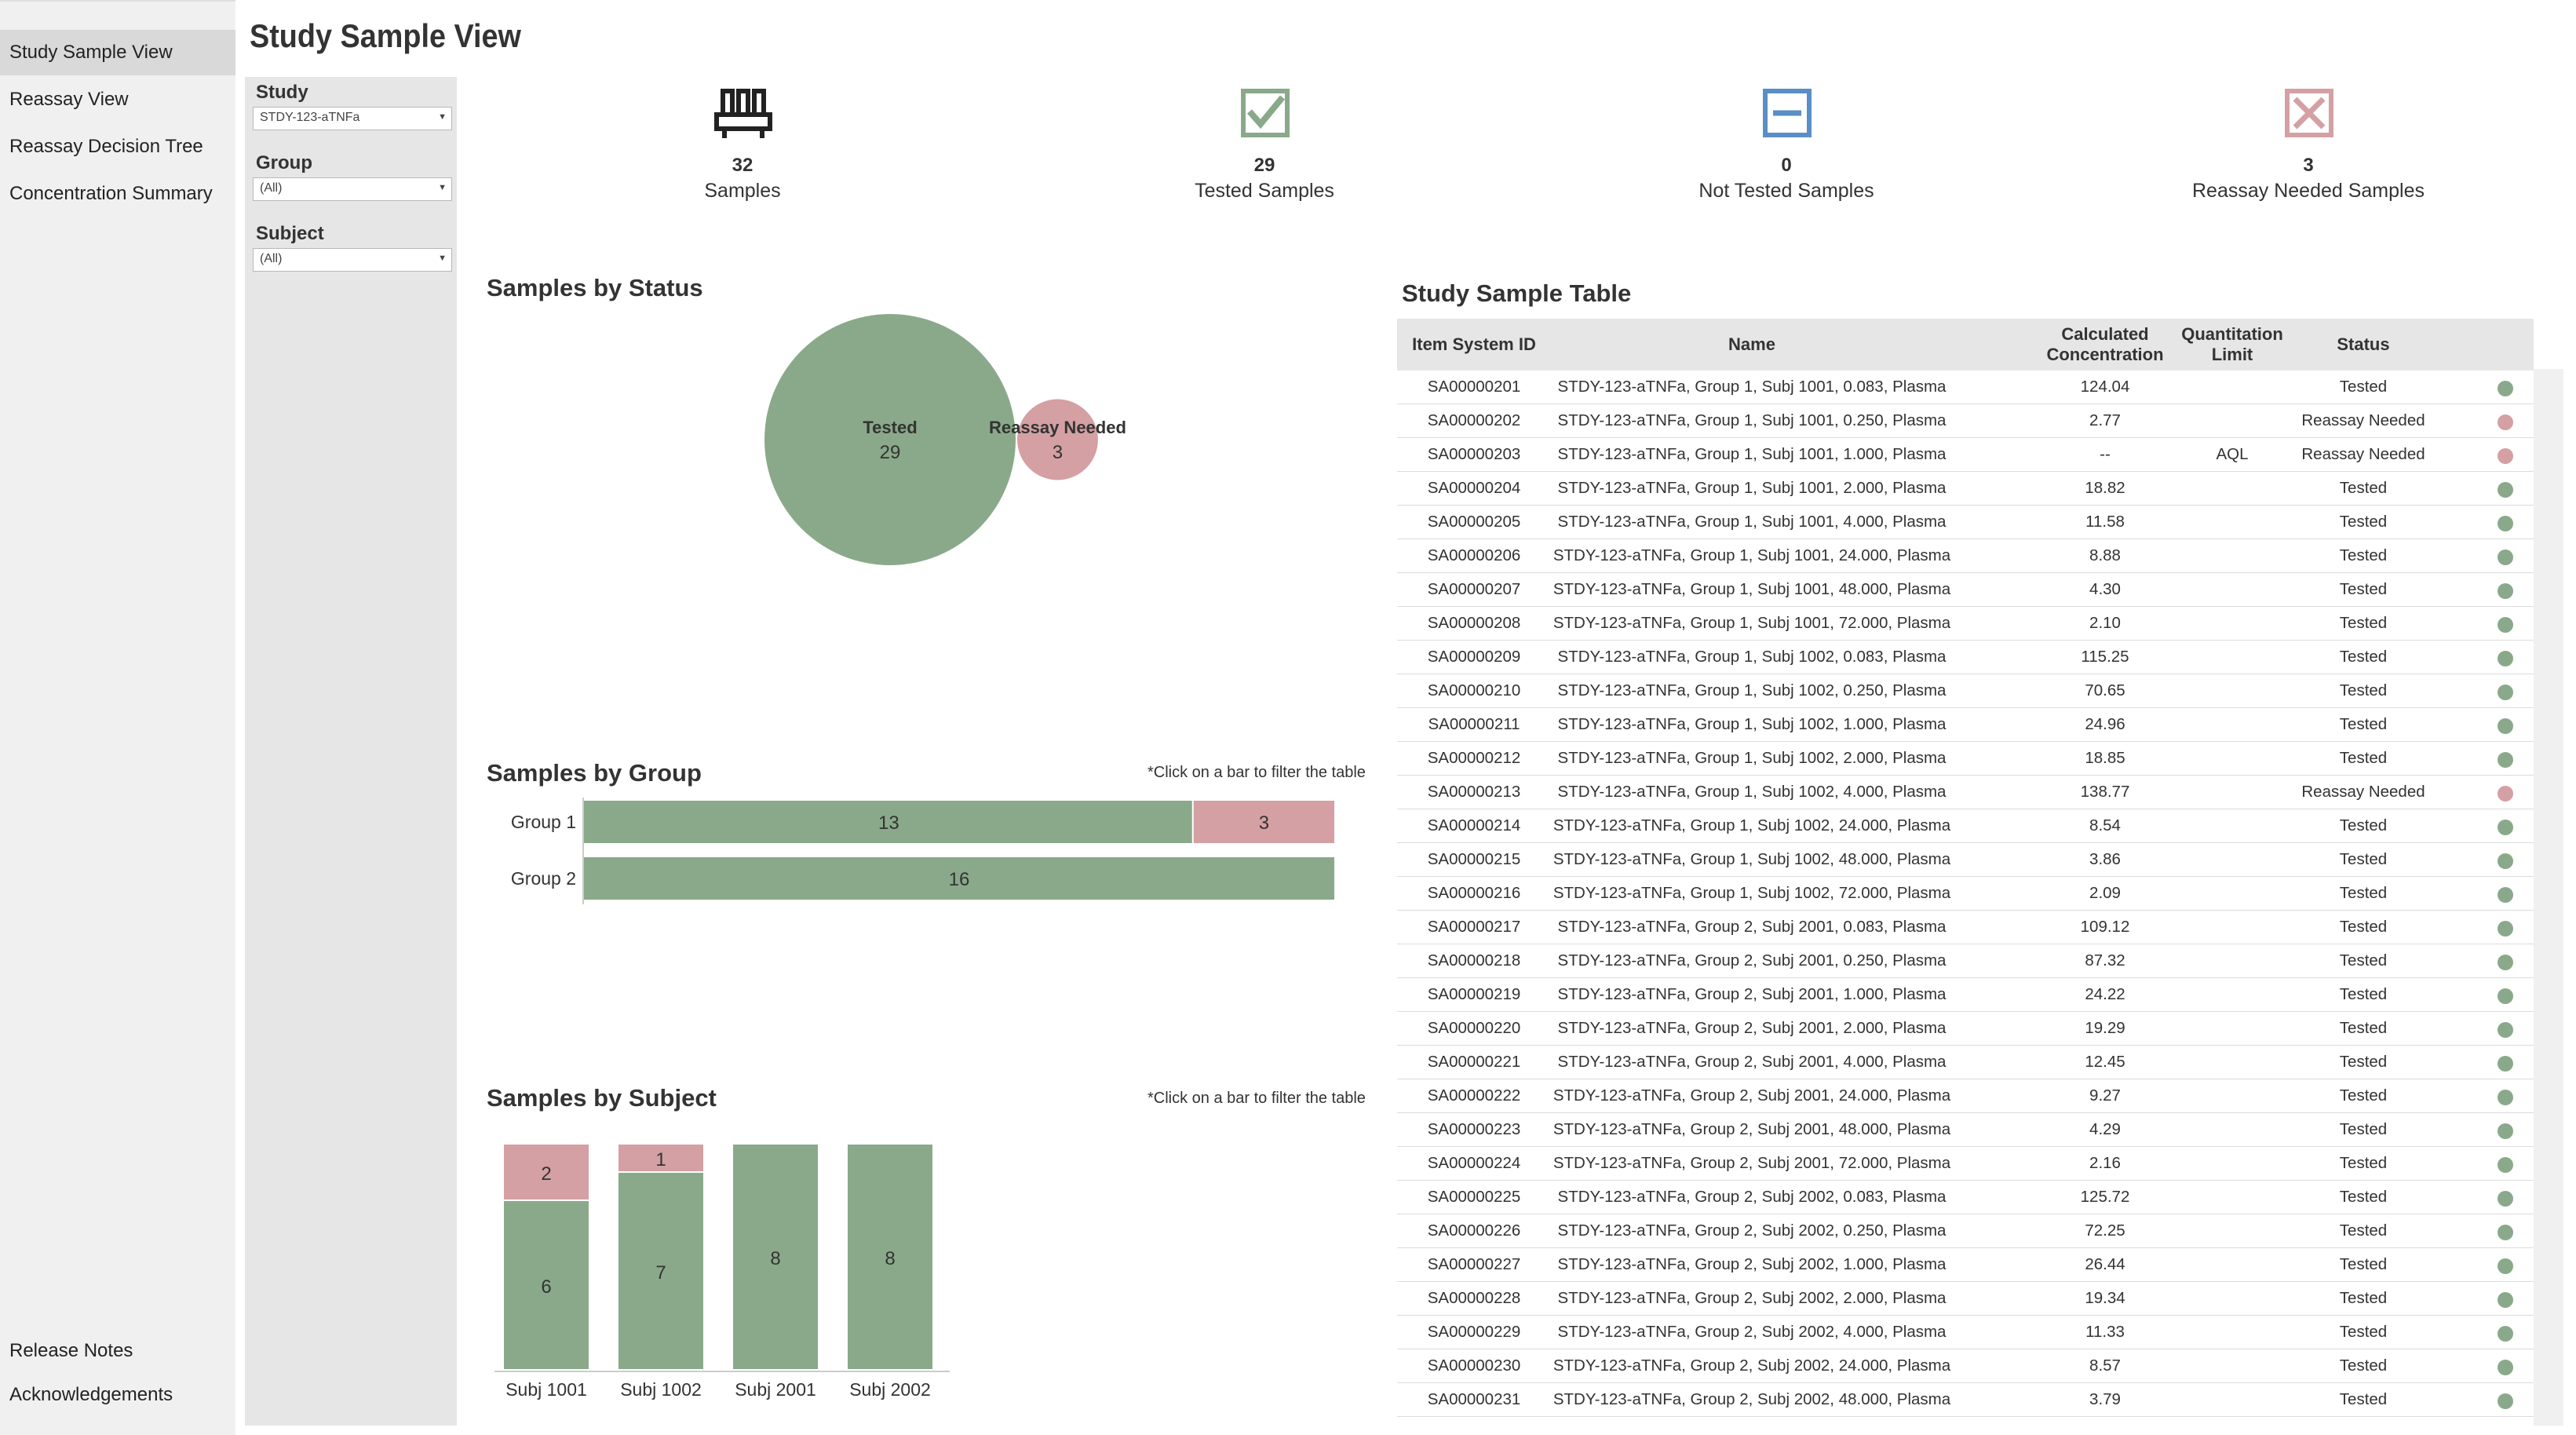  Describe the element at coordinates (1058, 452) in the screenshot. I see `status-bubble-value: 3` at that location.